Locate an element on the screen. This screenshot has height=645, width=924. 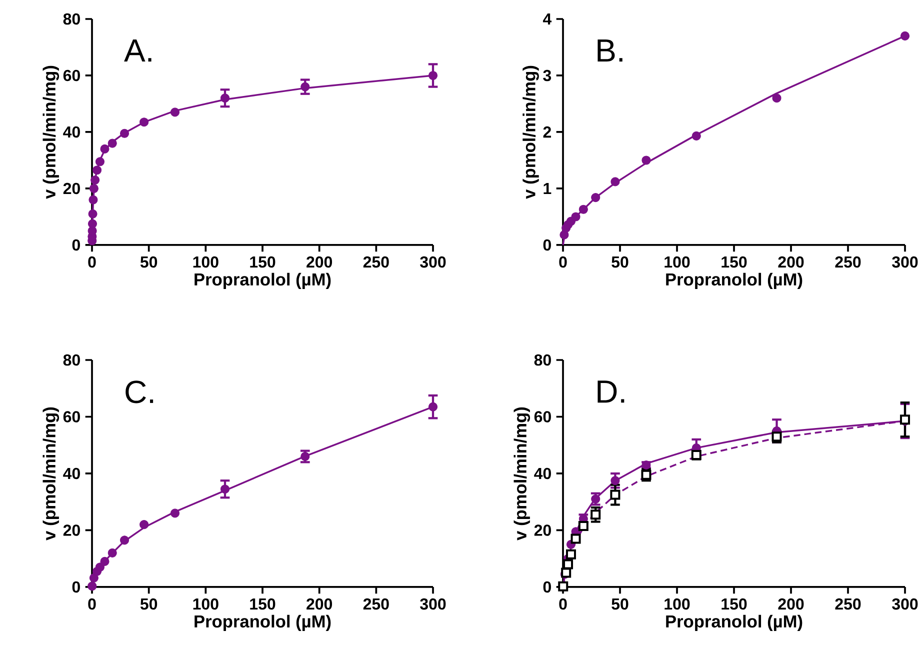
y-tick-label: 4 is located at coordinates (547, 19).